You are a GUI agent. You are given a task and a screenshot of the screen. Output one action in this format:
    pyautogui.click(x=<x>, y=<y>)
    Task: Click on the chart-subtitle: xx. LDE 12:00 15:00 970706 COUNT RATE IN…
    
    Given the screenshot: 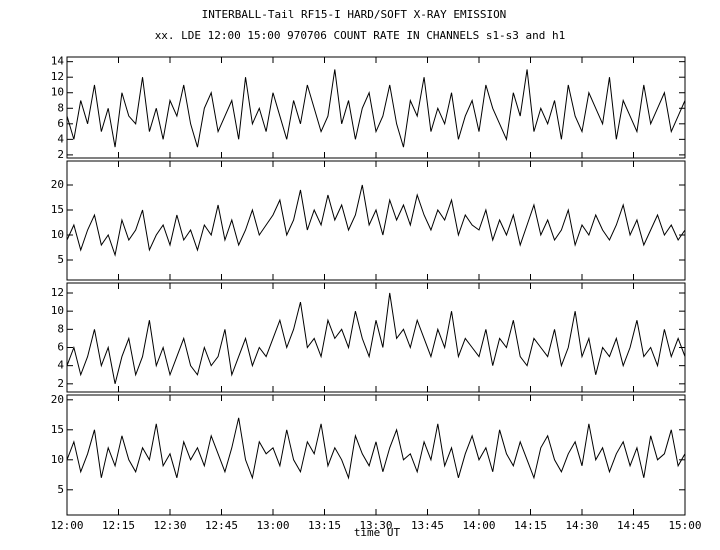 What is the action you would take?
    pyautogui.click(x=360, y=35)
    